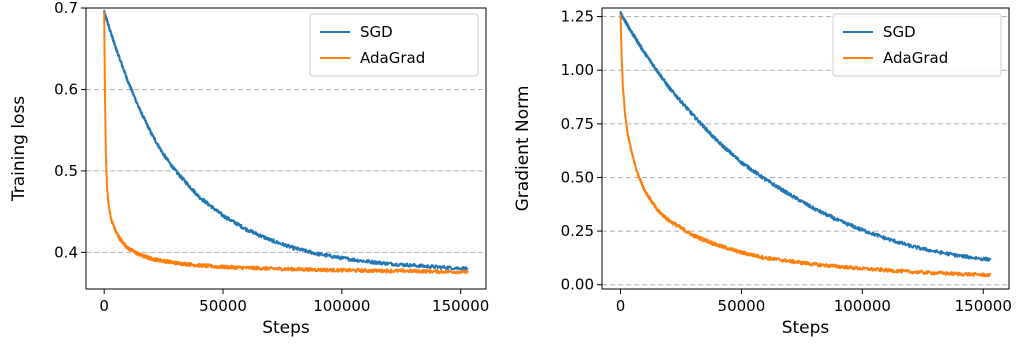  I want to click on y-tick-label: 0.00, so click(577, 285).